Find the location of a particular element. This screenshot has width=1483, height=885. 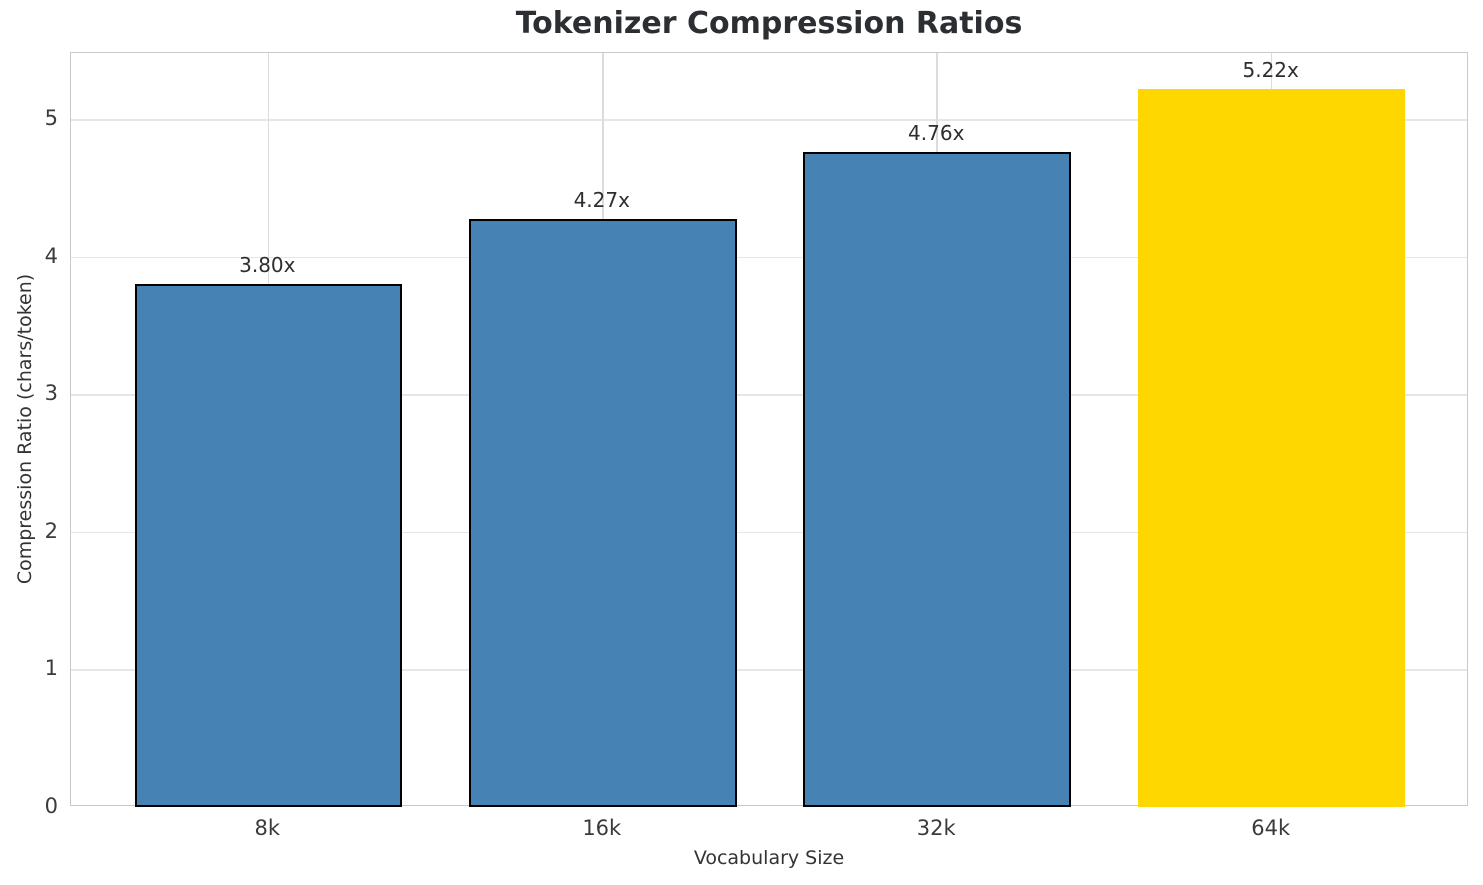

y-tick-label-2: 2 is located at coordinates (51, 530).